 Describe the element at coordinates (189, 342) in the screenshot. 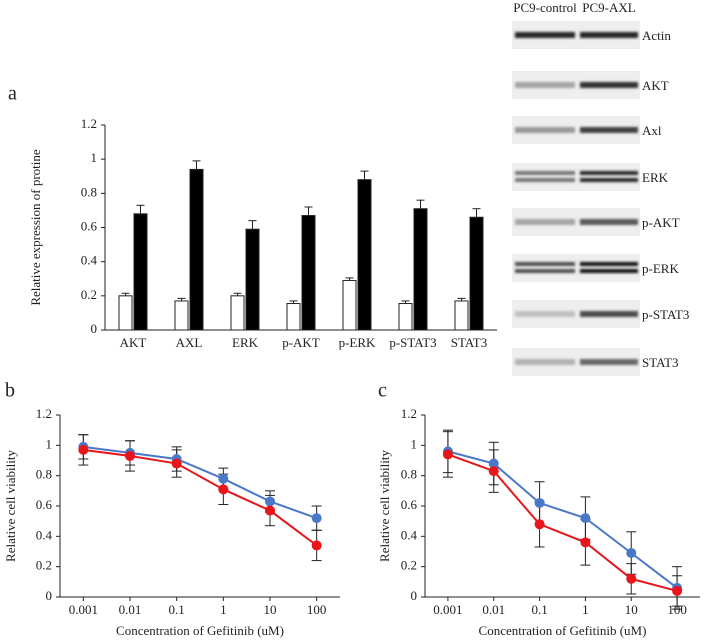

I see `x-tick-label: AXL` at that location.